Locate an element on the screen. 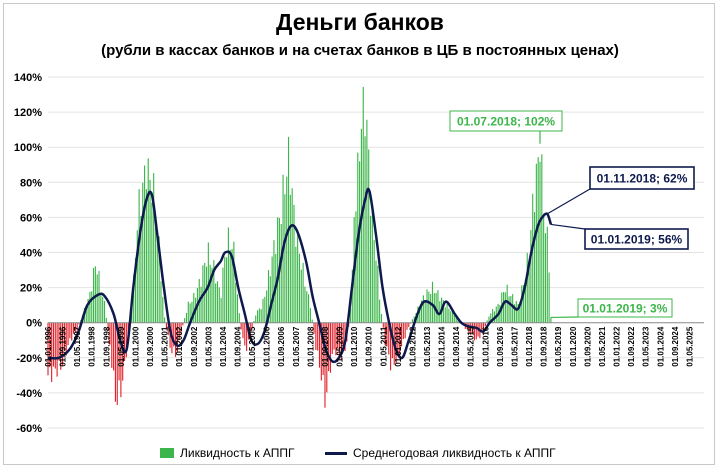 This screenshot has height=470, width=720. x-tick-label: 01.01.2004 is located at coordinates (223, 346).